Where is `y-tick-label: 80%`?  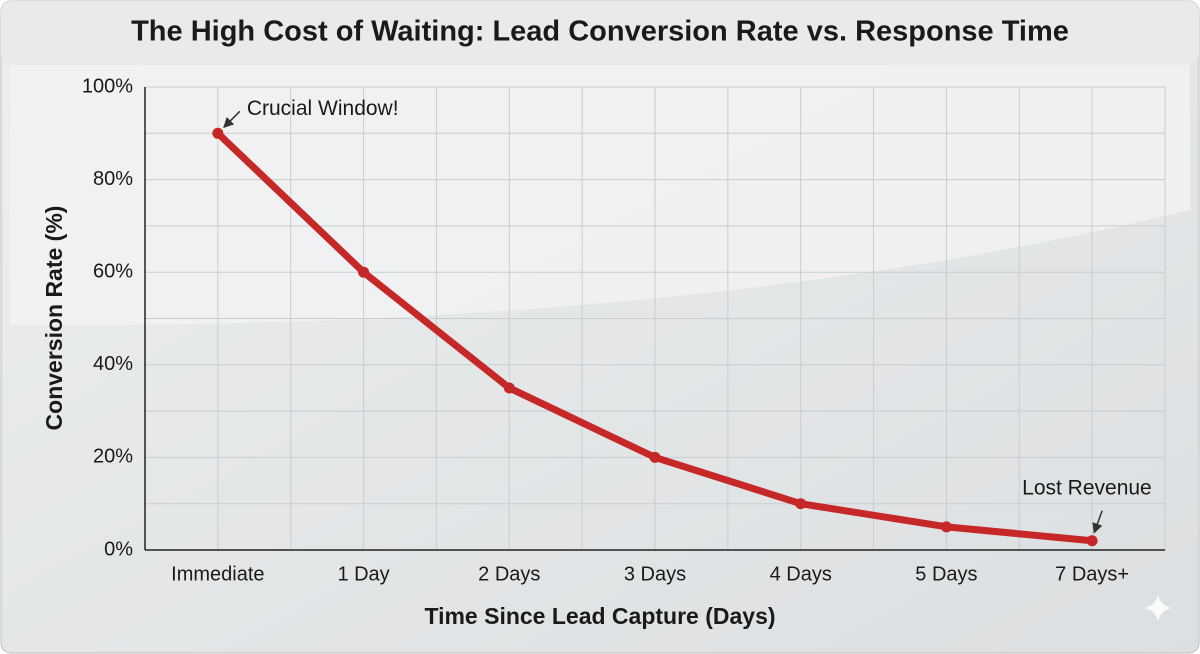
y-tick-label: 80% is located at coordinates (113, 179).